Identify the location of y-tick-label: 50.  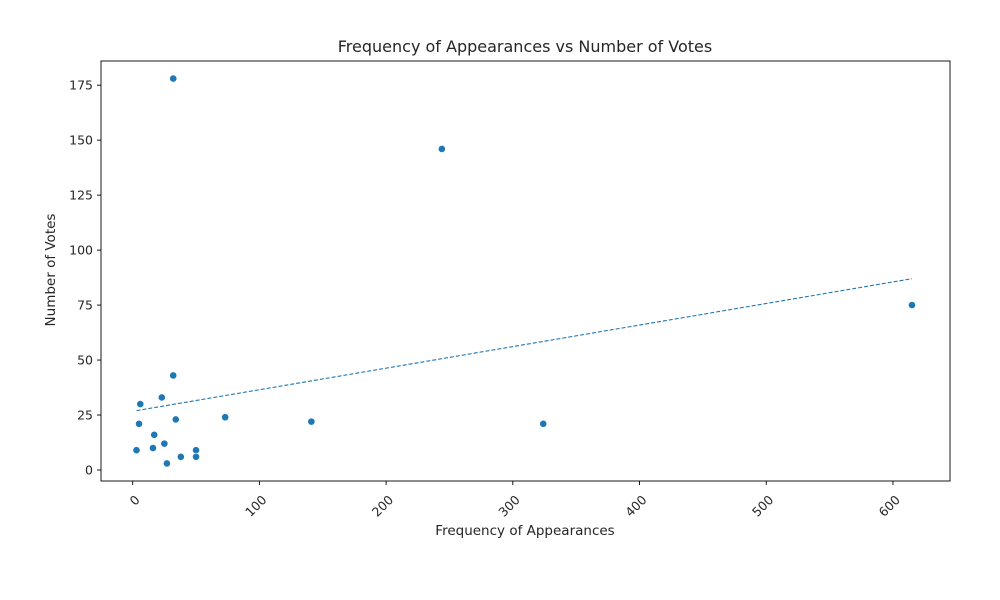
(85, 360).